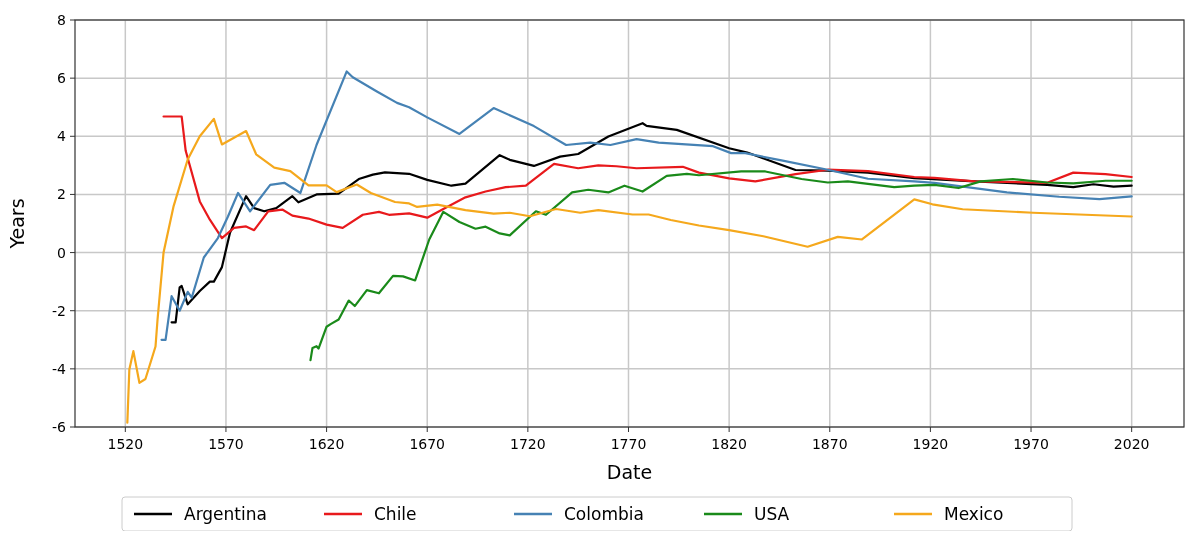 The height and width of the screenshot is (539, 1194). Describe the element at coordinates (59, 427) in the screenshot. I see `y-tick-label: -6` at that location.